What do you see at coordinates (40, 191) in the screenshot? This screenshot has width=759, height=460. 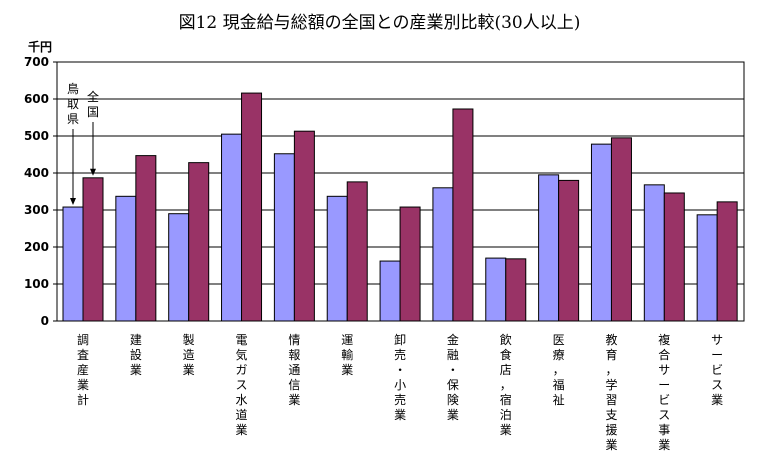 I see `y-axis-ticks: 0 100 200 300 400 500 600 700` at bounding box center [40, 191].